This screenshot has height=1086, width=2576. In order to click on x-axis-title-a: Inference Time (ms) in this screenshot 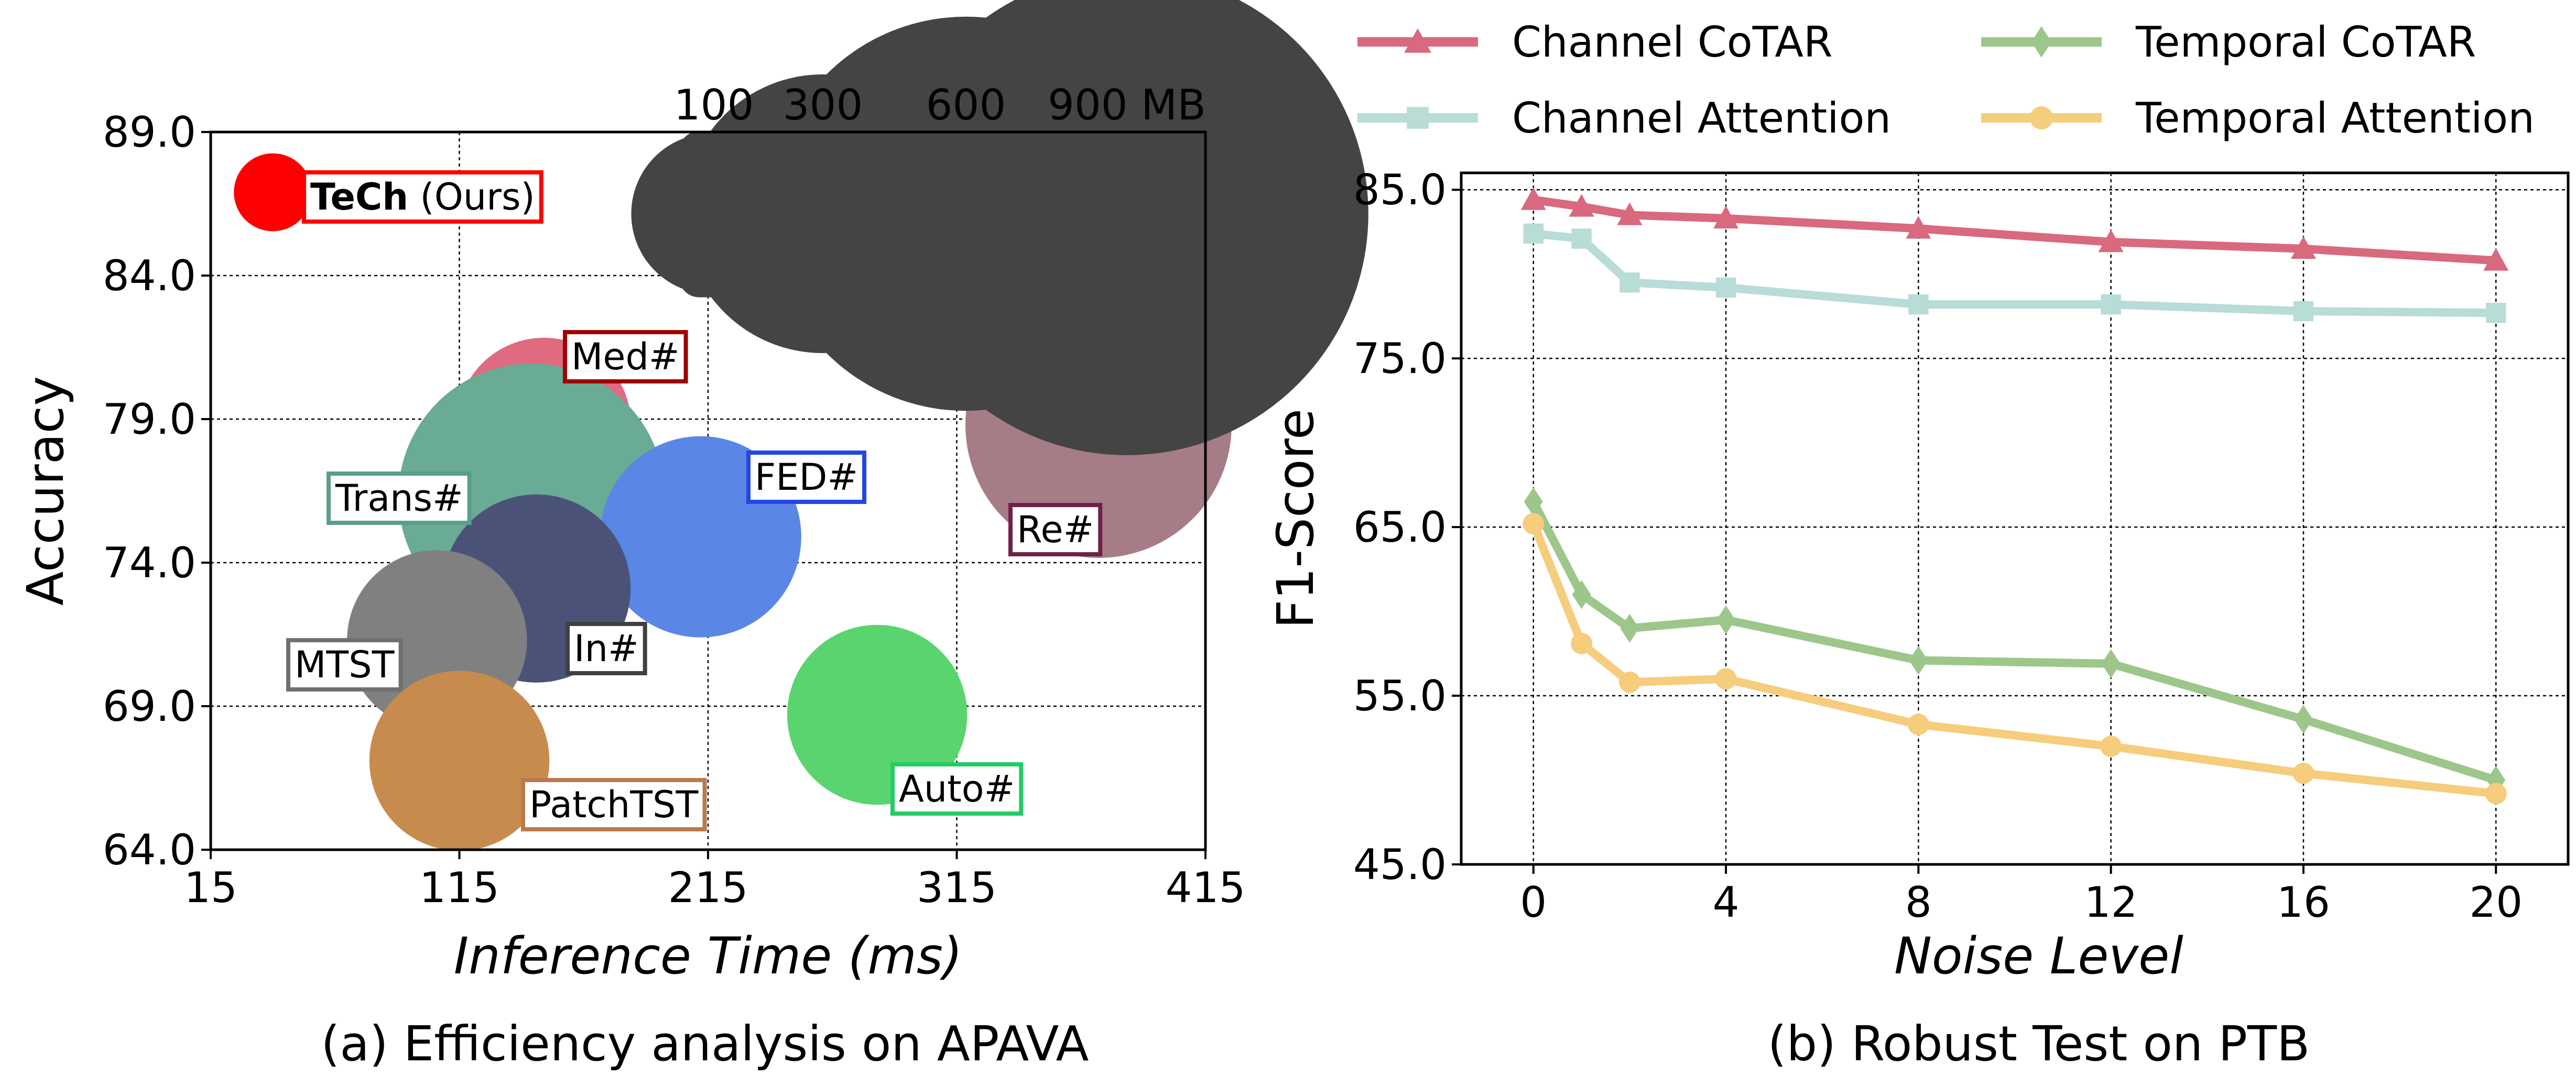, I will do `click(708, 956)`.